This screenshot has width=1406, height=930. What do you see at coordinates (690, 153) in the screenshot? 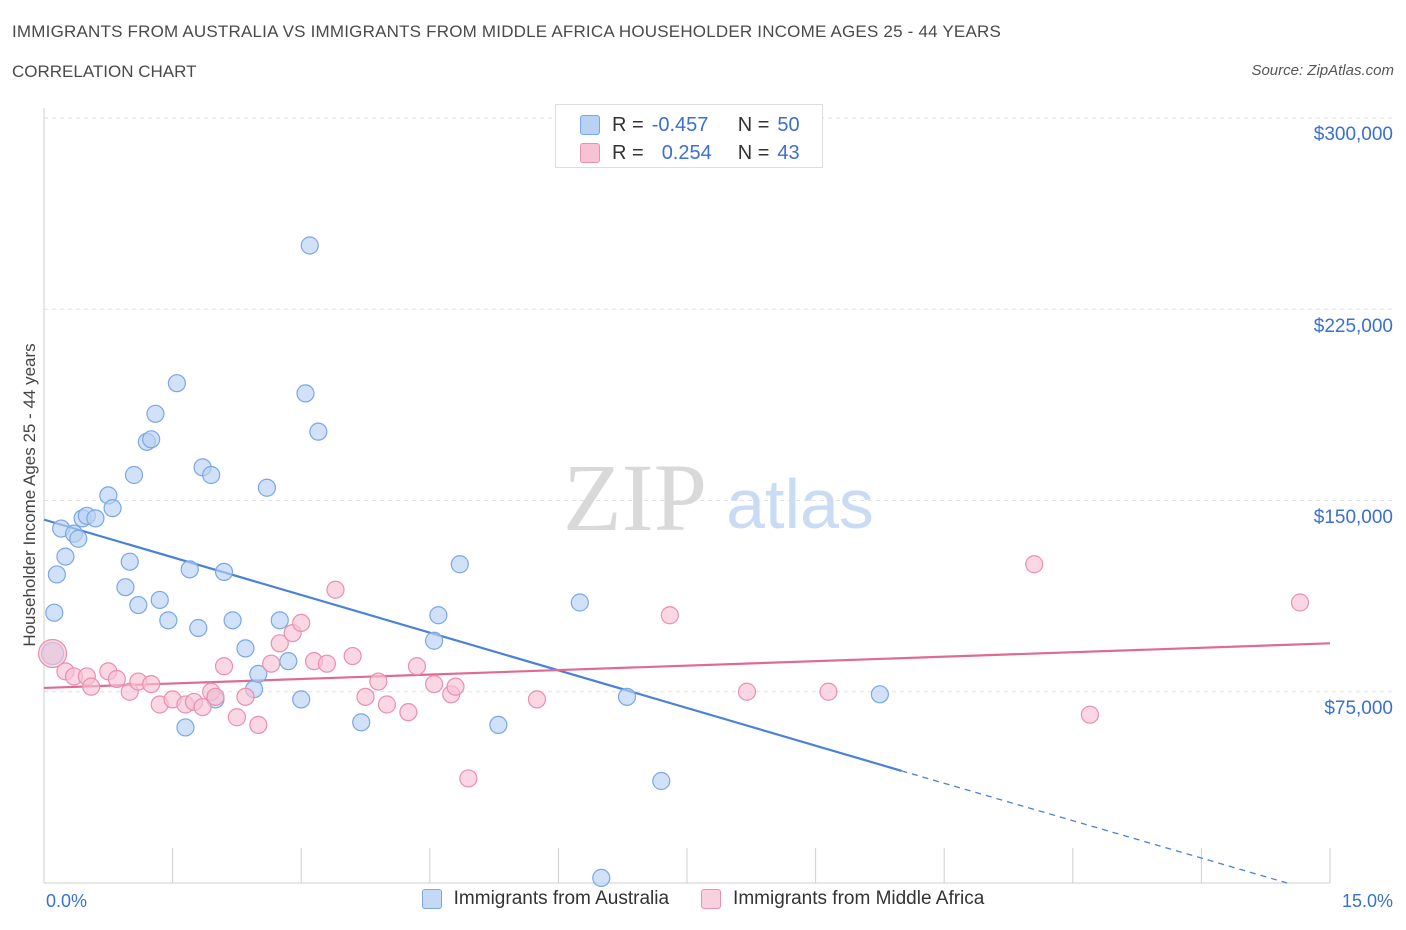
I see `stats-legend-row-middle-africa: R = 0.254 N = 43` at bounding box center [690, 153].